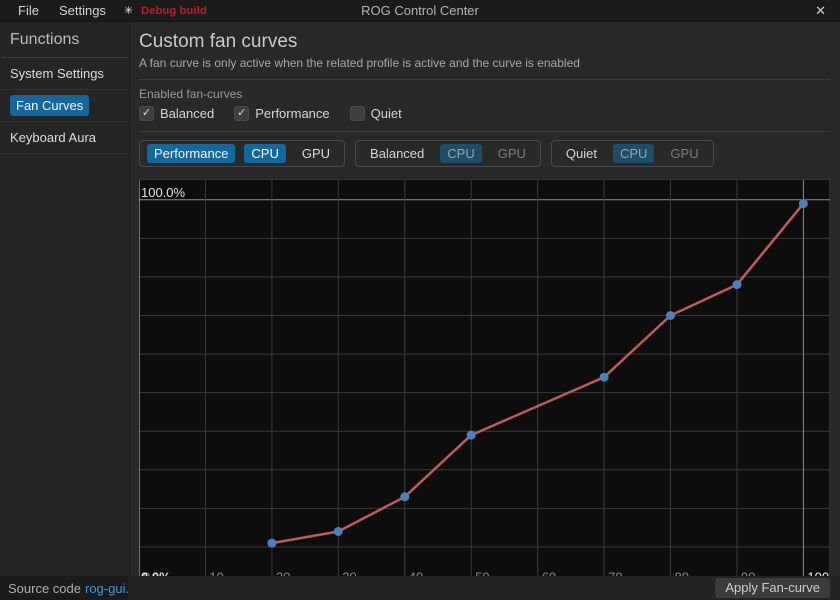 The height and width of the screenshot is (600, 840). I want to click on checkbox-label: Performance, so click(292, 113).